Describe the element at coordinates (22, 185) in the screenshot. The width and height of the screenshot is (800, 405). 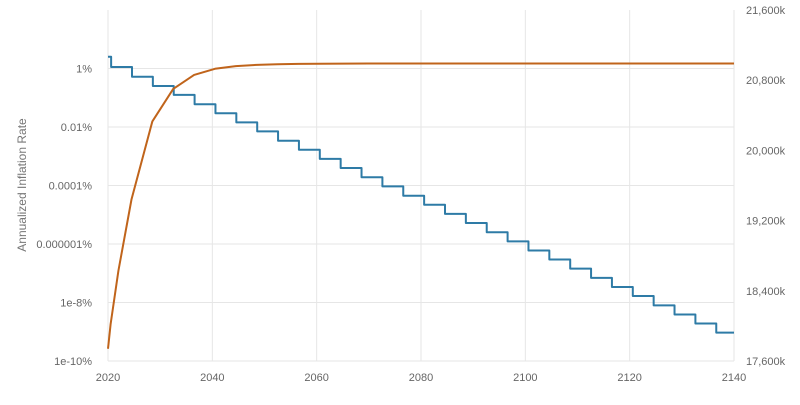
I see `y-axis-title: Annualized Inflation Rate` at that location.